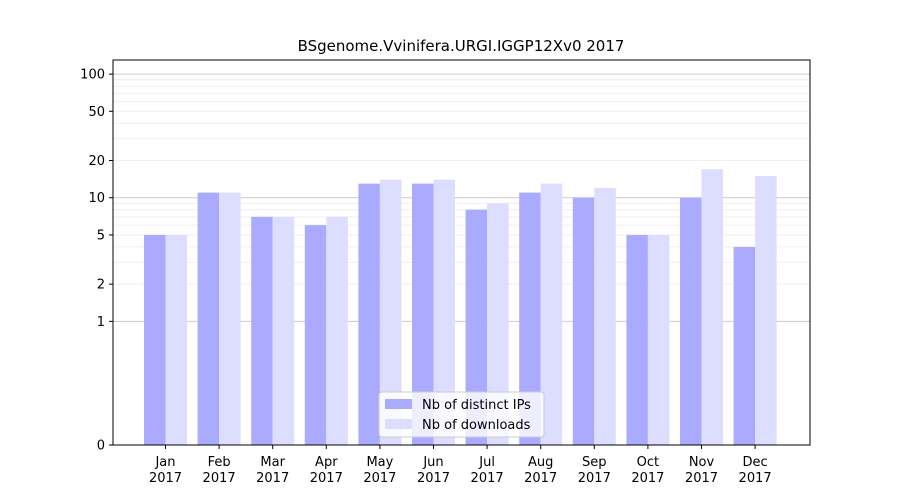 Image resolution: width=900 pixels, height=500 pixels. I want to click on x-tick-label: Jul, so click(486, 462).